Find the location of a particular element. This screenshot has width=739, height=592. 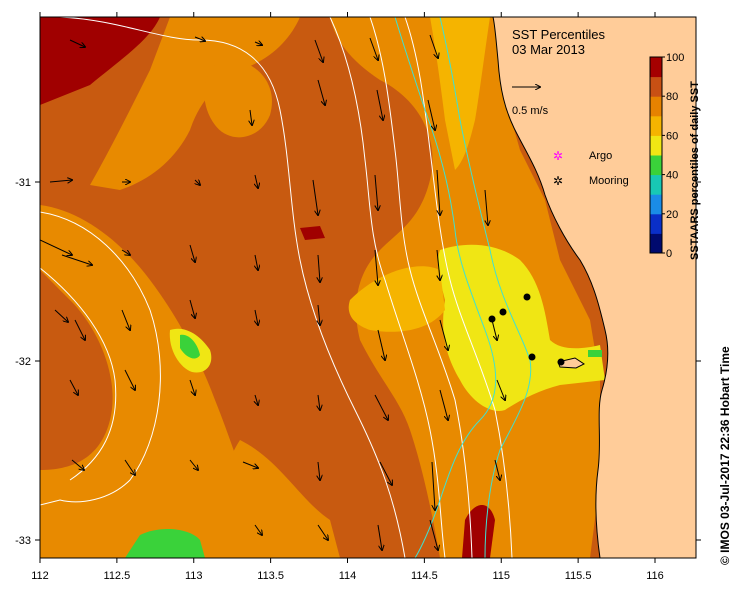

vector-scale-label: 0.5 m/s is located at coordinates (530, 111).